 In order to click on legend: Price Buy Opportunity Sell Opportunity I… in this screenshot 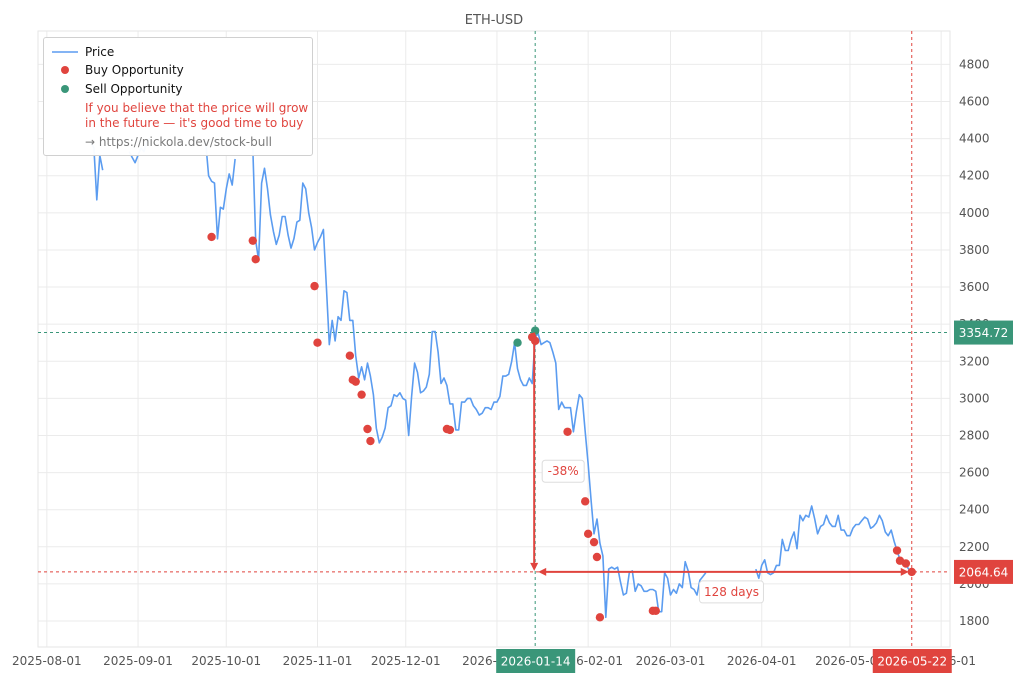, I will do `click(178, 96)`.